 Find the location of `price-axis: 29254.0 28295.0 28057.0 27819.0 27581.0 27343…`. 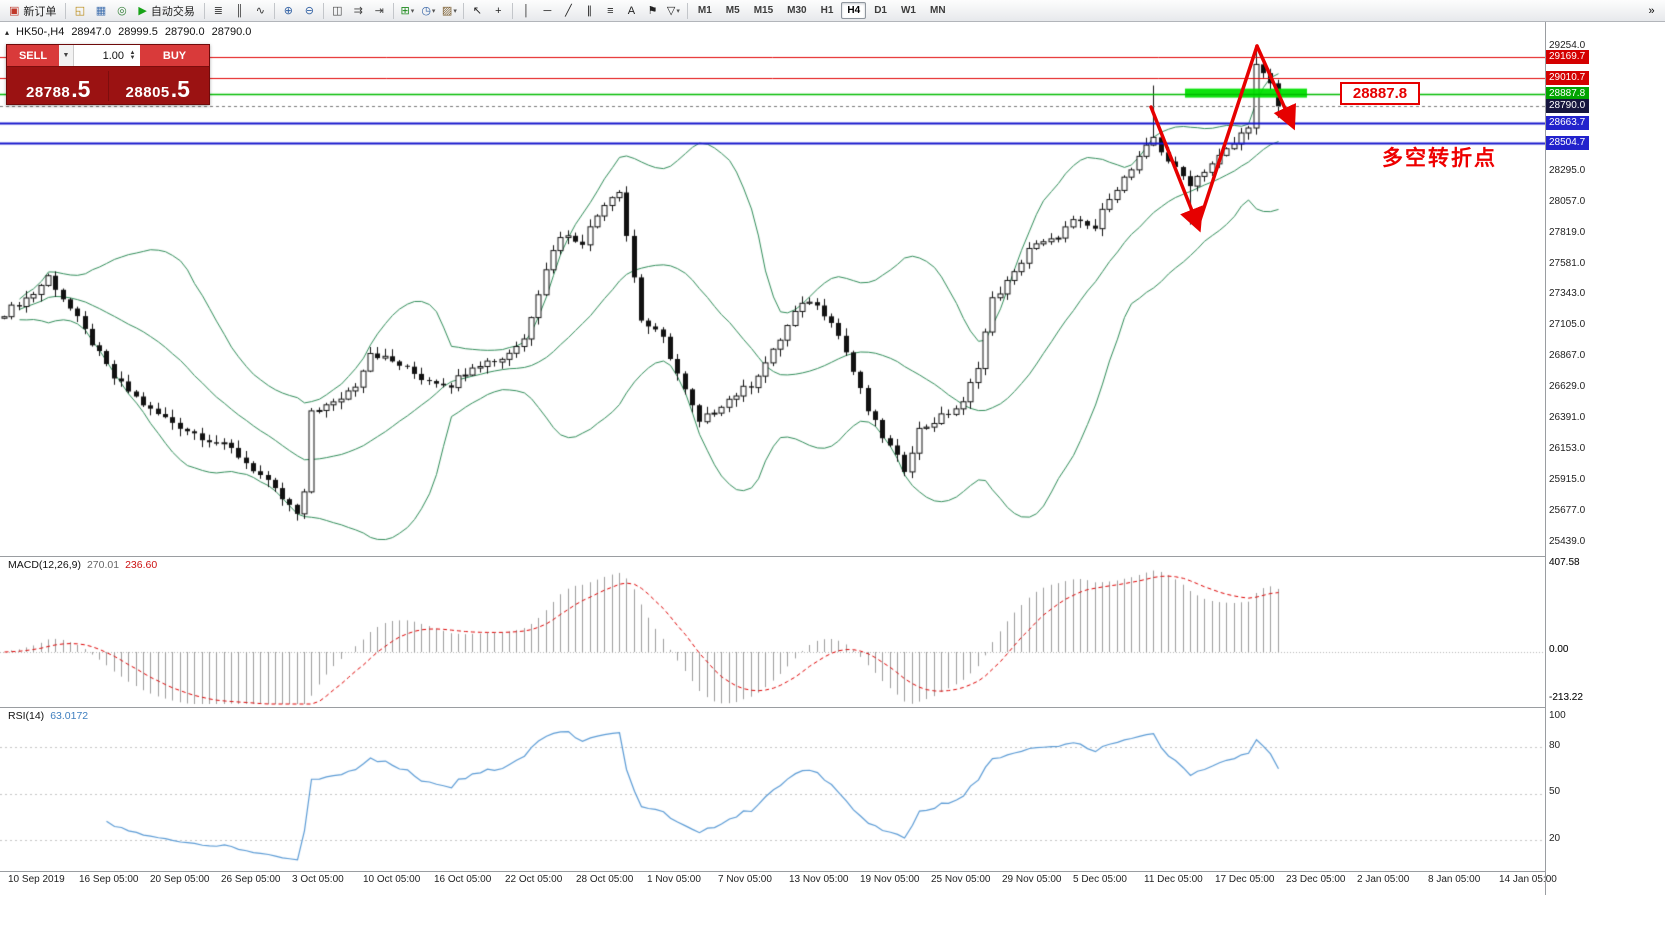

price-axis: 29254.0 28295.0 28057.0 27819.0 27581.0 27343… is located at coordinates (1605, 458).